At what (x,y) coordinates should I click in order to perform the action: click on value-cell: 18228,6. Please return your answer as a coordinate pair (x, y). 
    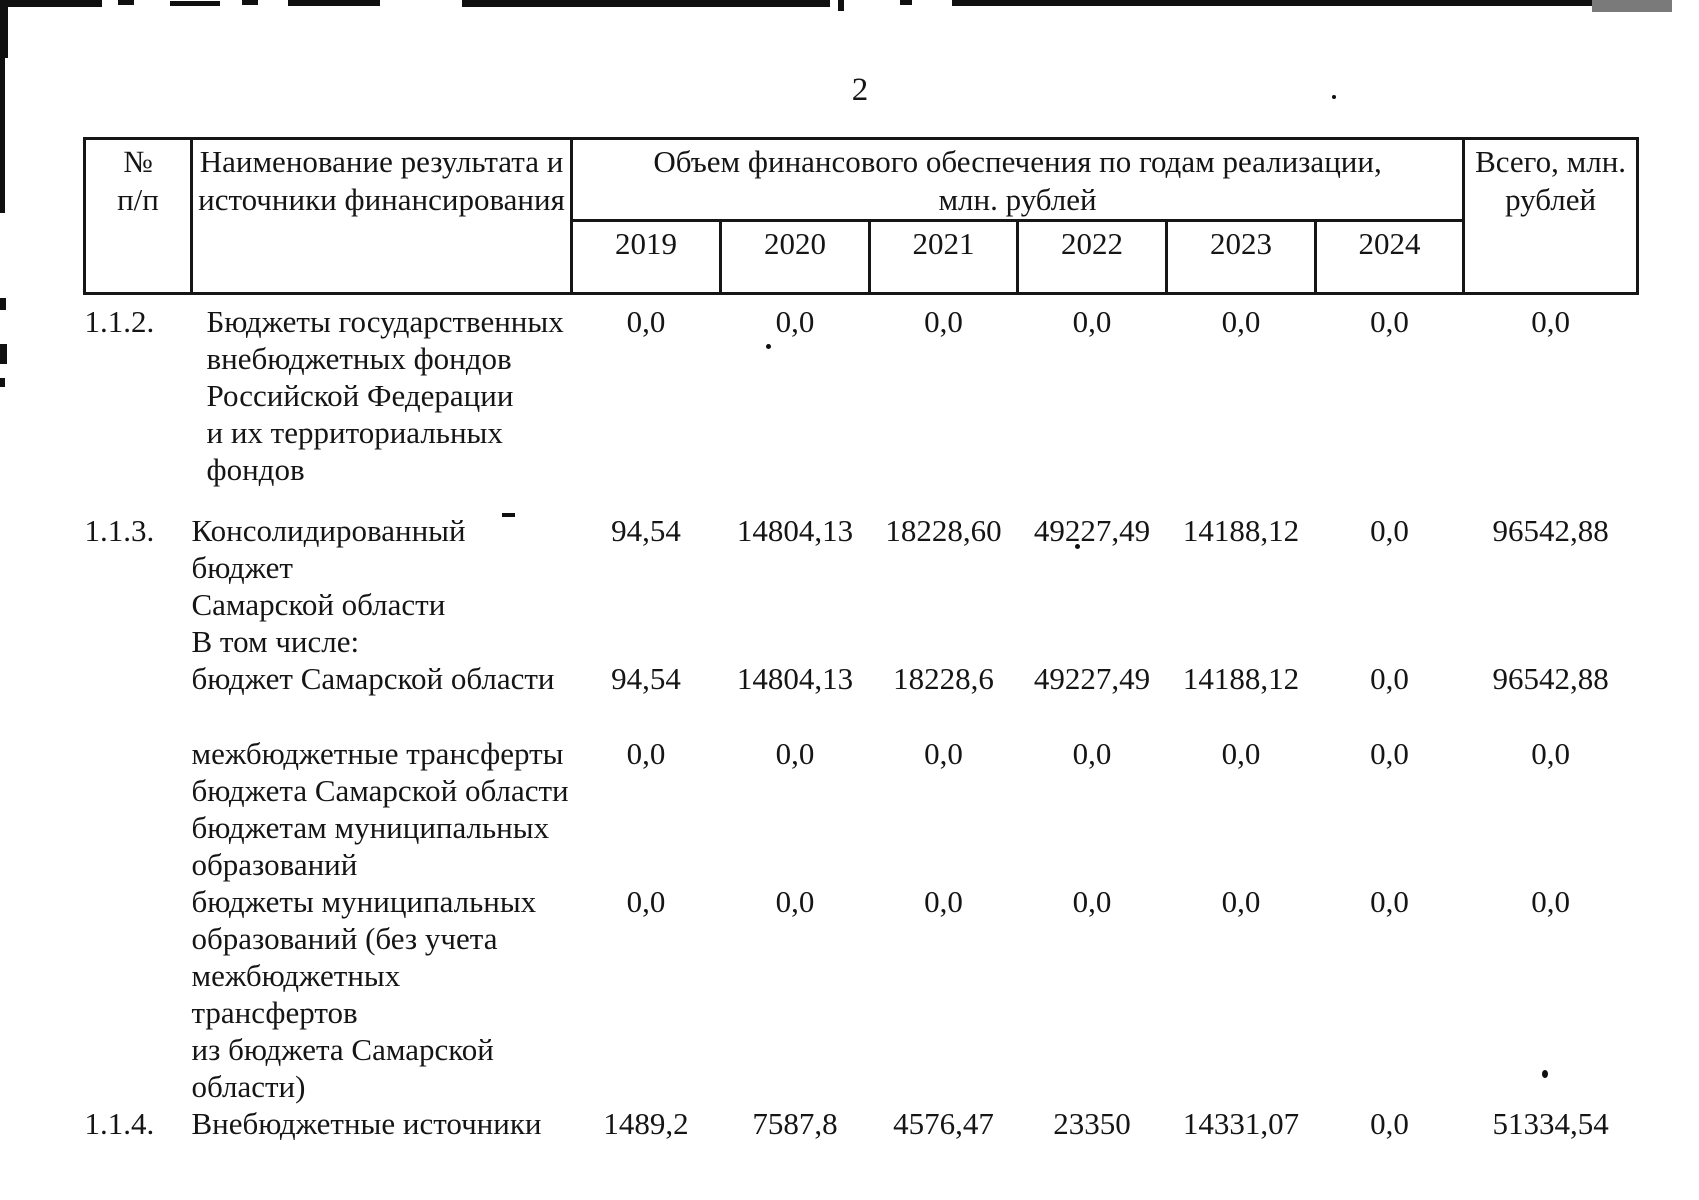
    Looking at the image, I should click on (943, 678).